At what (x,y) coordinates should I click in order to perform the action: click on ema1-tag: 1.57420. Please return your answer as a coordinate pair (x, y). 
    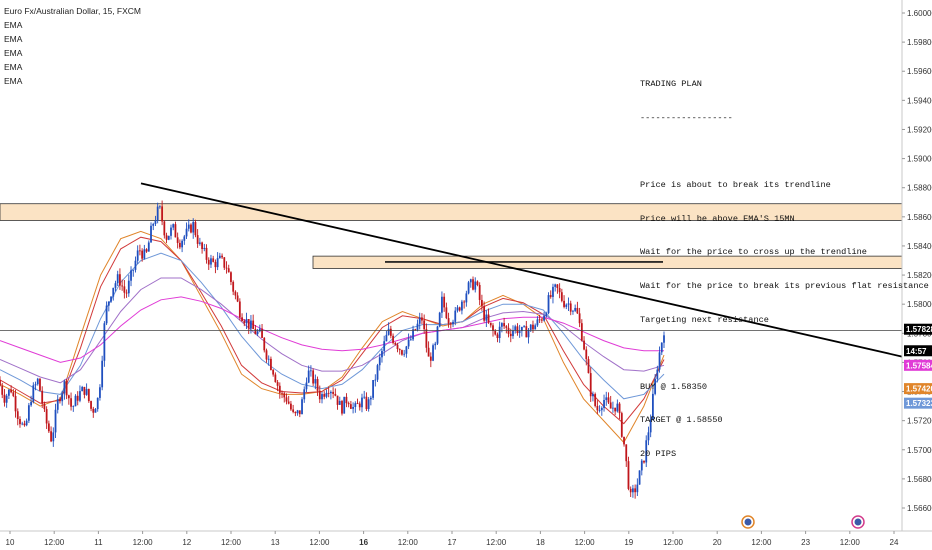
    Looking at the image, I should click on (918, 389).